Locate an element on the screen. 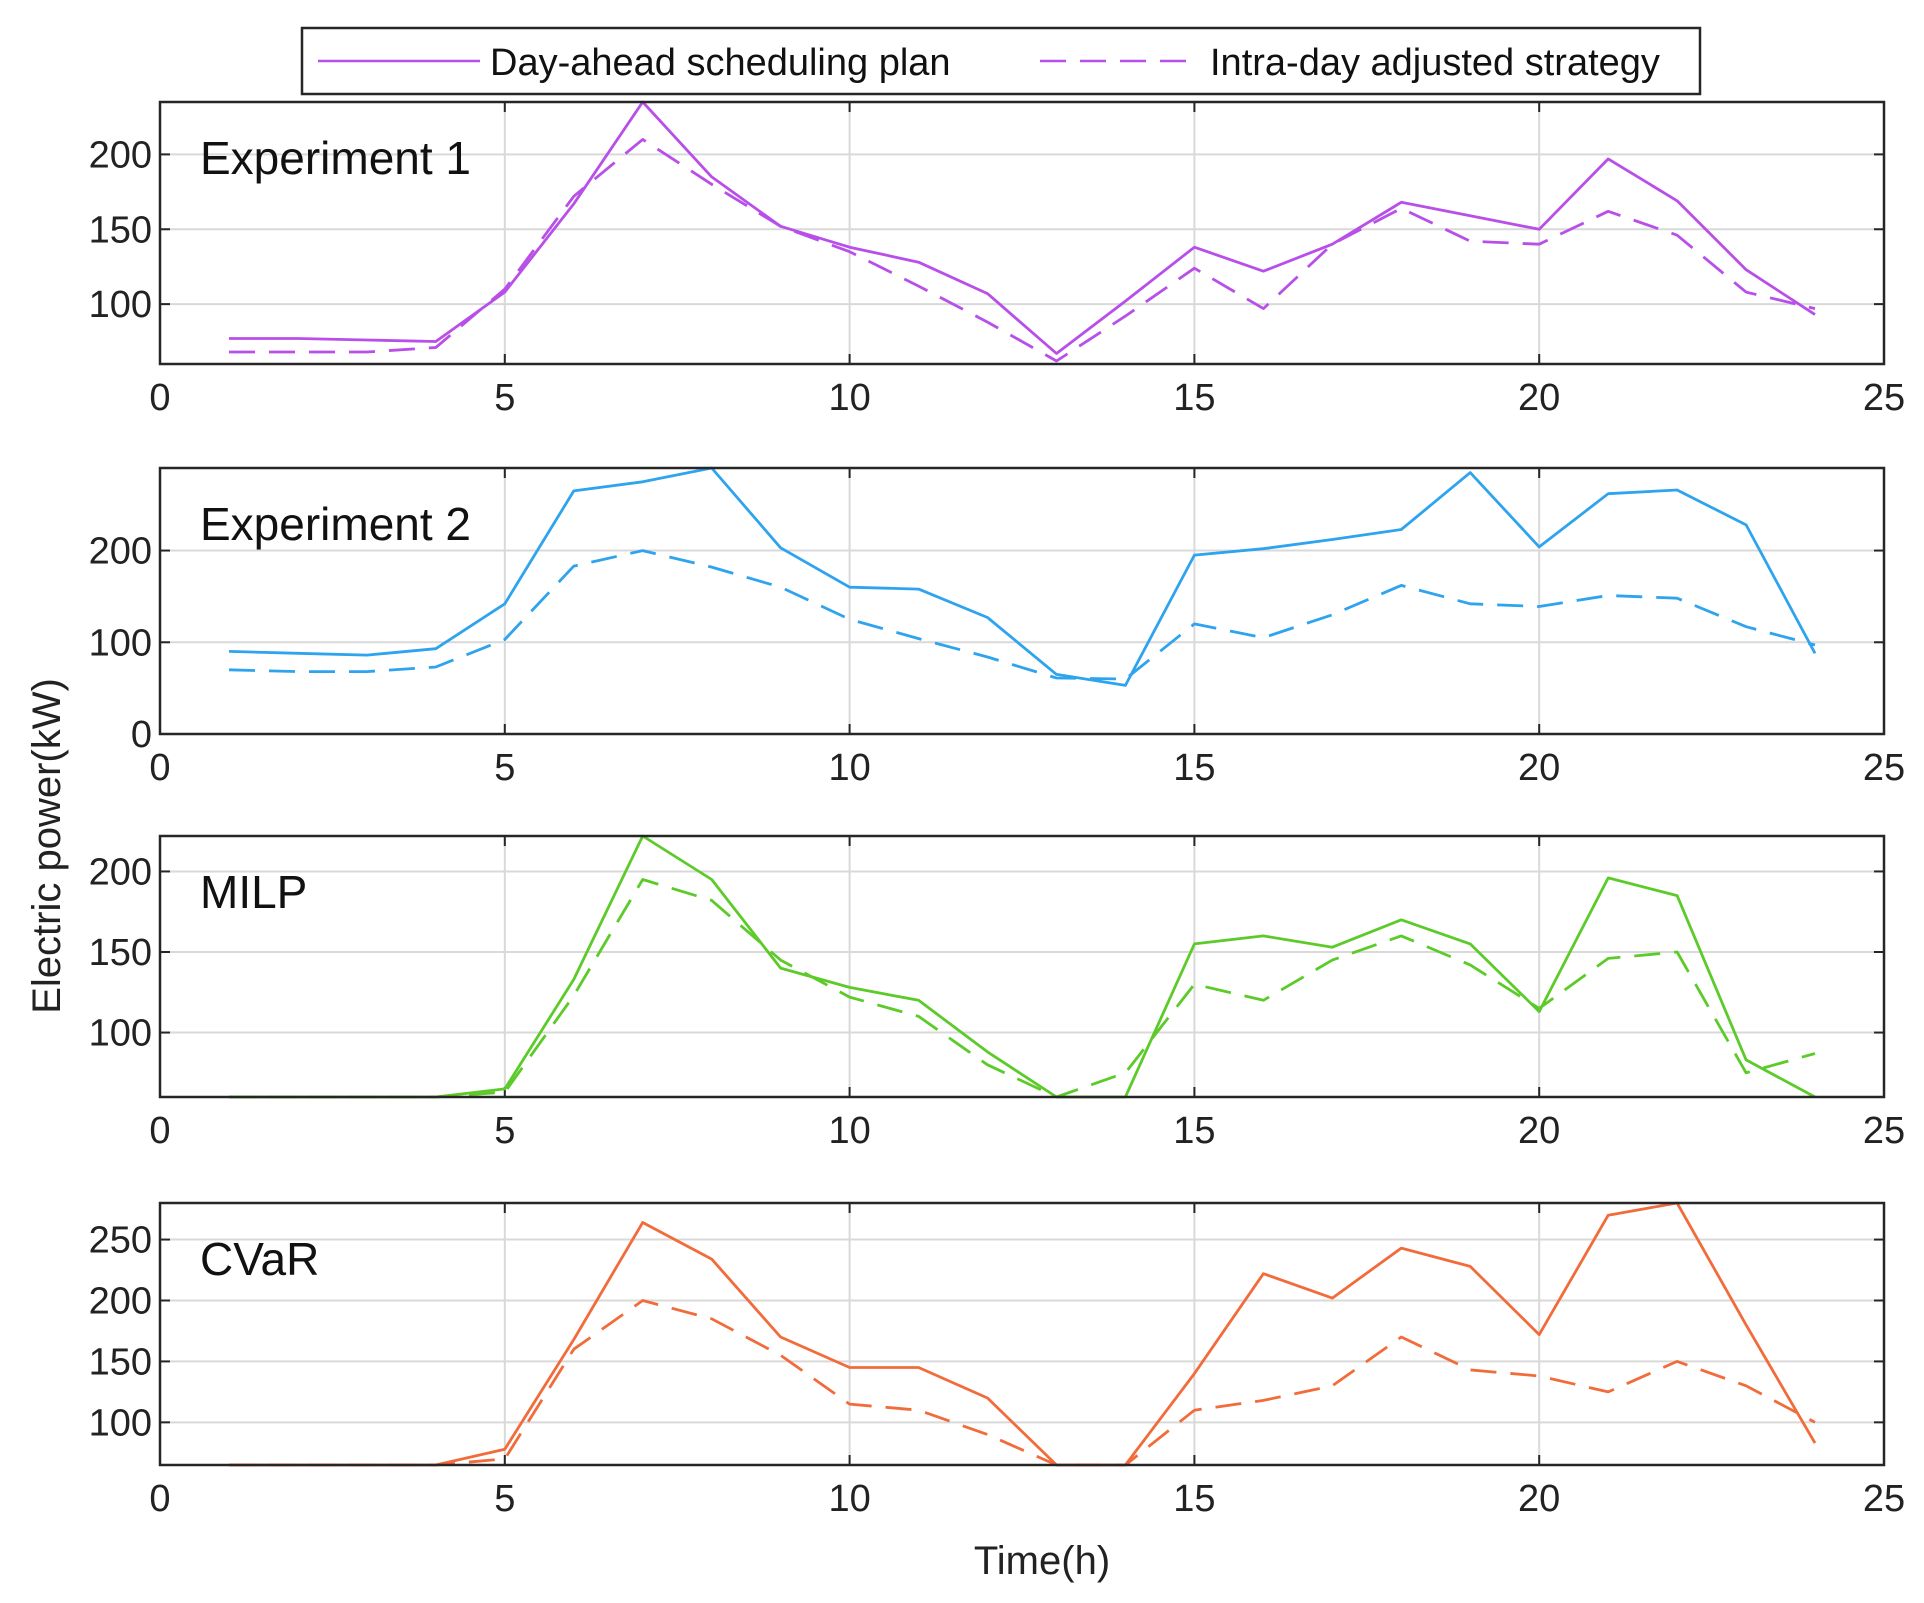 Image resolution: width=1924 pixels, height=1603 pixels. panel-title: CVaR is located at coordinates (259, 1259).